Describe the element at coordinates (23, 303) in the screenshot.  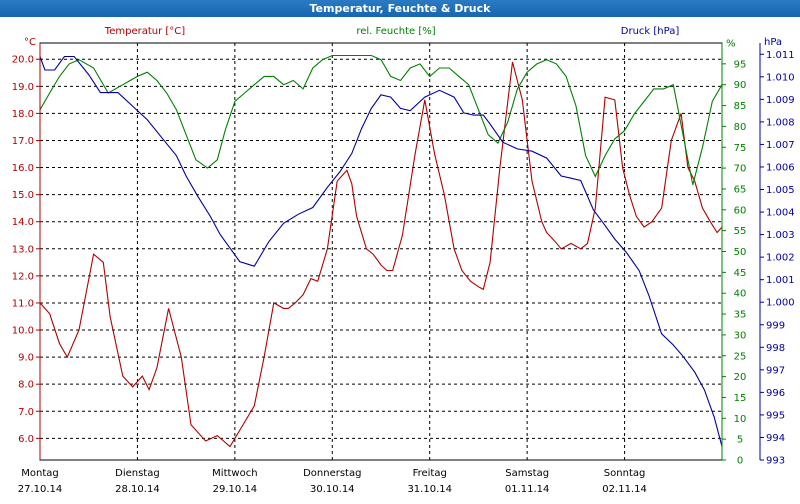
I see `tick-label-temperature: 11.0` at that location.